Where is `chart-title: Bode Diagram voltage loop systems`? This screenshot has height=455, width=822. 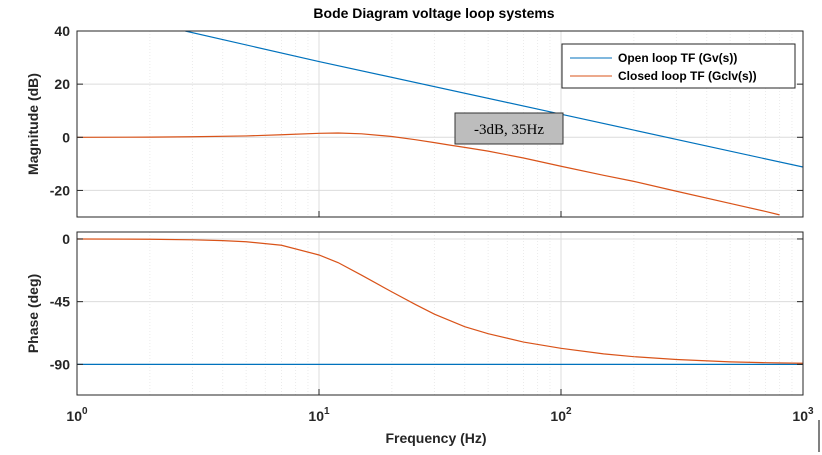
chart-title: Bode Diagram voltage loop systems is located at coordinates (433, 13).